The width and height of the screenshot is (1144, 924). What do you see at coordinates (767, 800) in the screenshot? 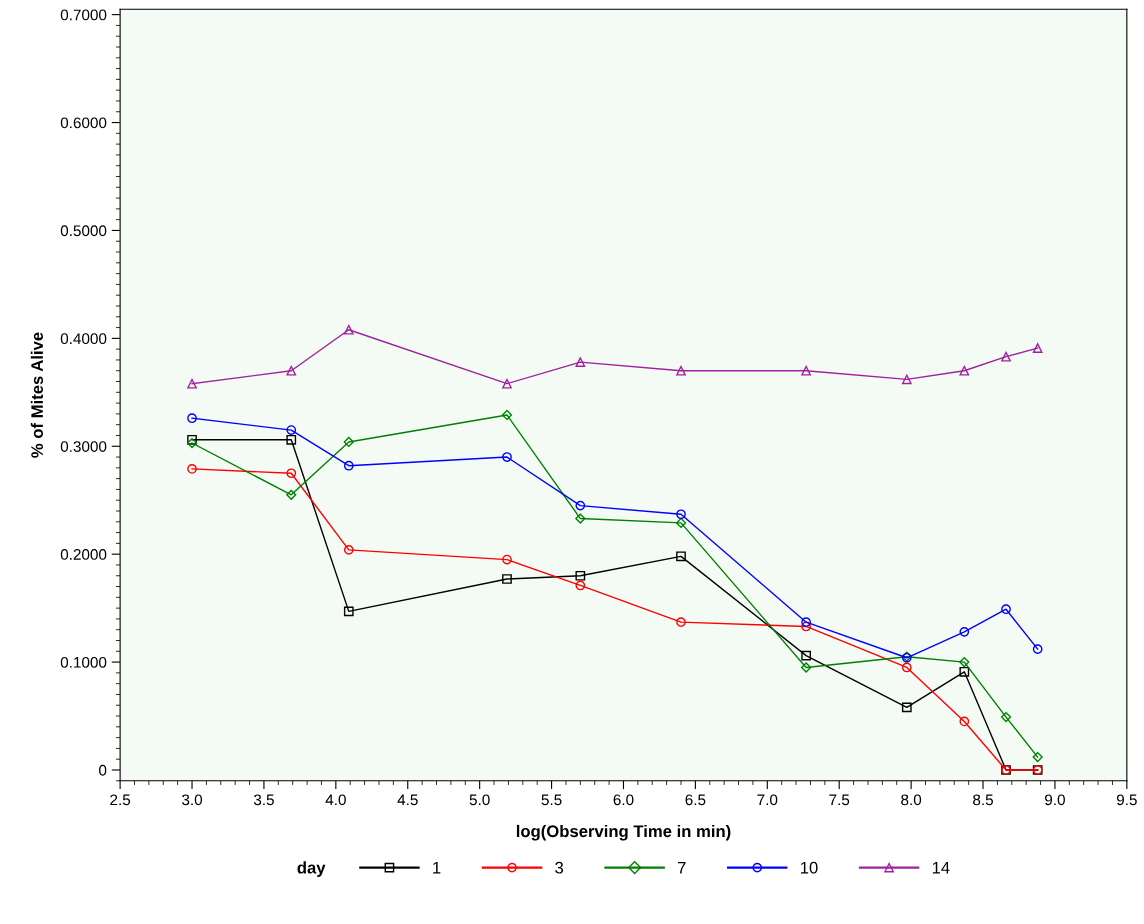
I see `x-tick-label: 7.0` at bounding box center [767, 800].